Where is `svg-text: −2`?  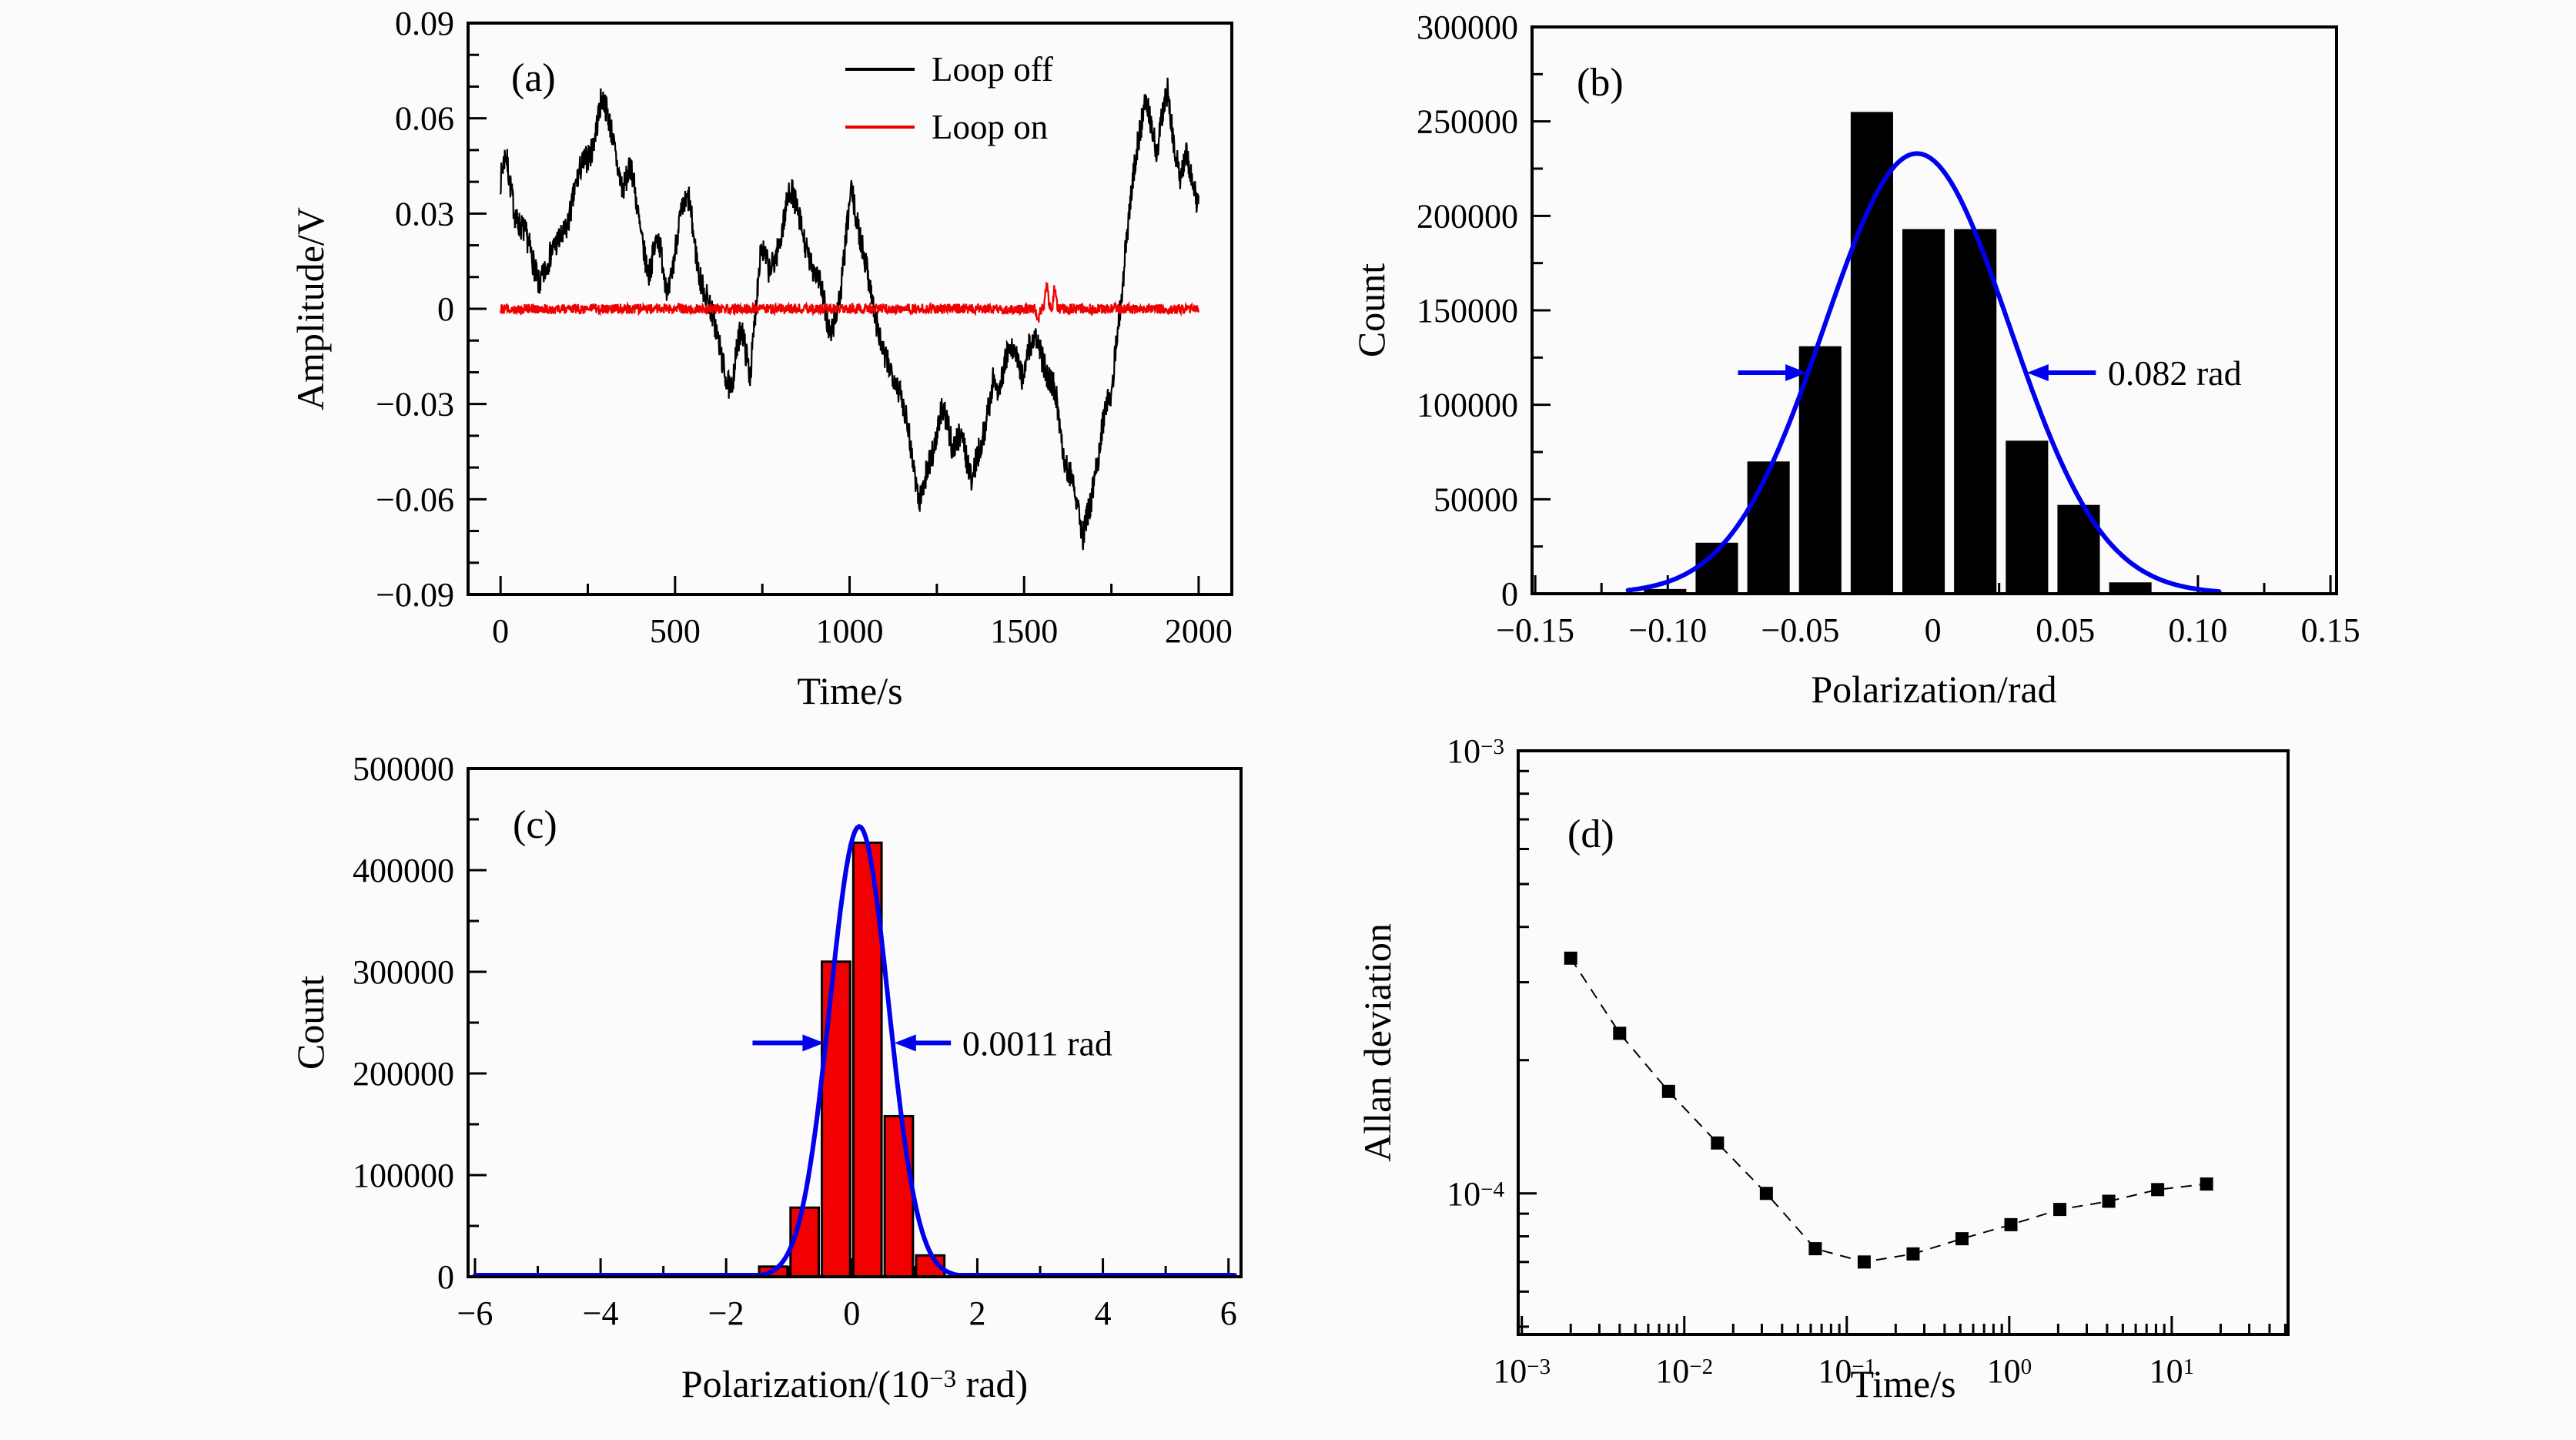
svg-text: −2 is located at coordinates (726, 1313).